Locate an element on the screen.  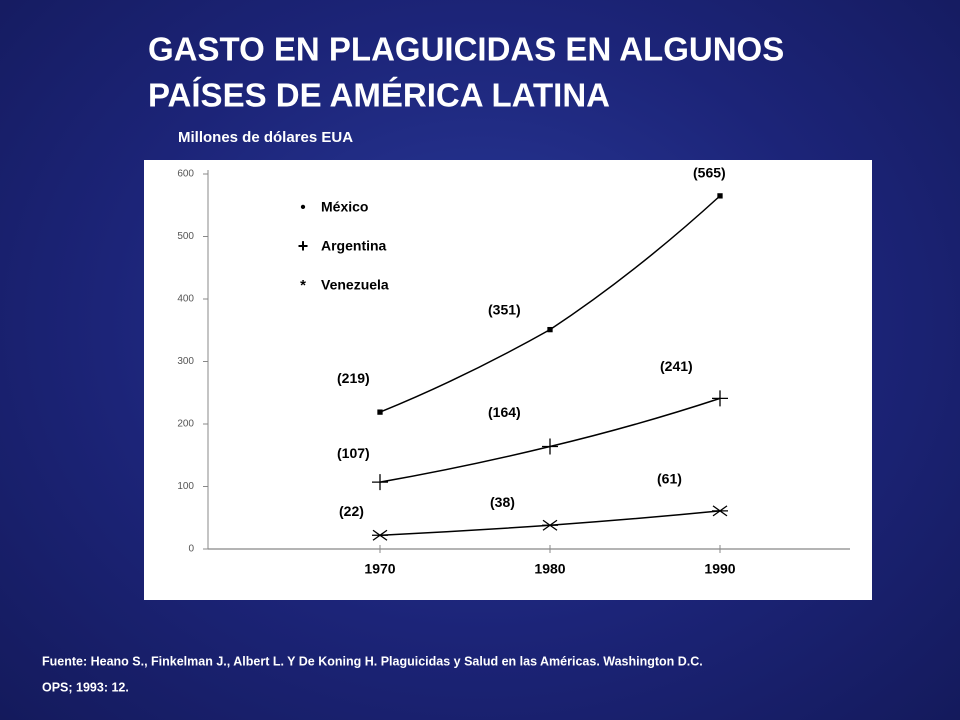
title-line: PAÍSES DE AMÉRICA LATINA is located at coordinates (379, 95).